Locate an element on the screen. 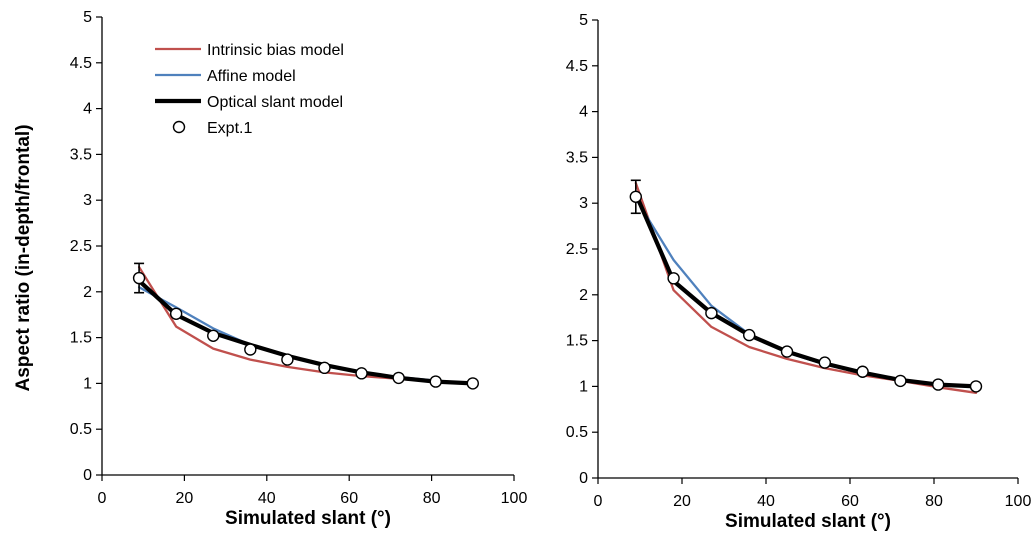 The image size is (1034, 551). legend-label-2: Optical slant model is located at coordinates (275, 102).